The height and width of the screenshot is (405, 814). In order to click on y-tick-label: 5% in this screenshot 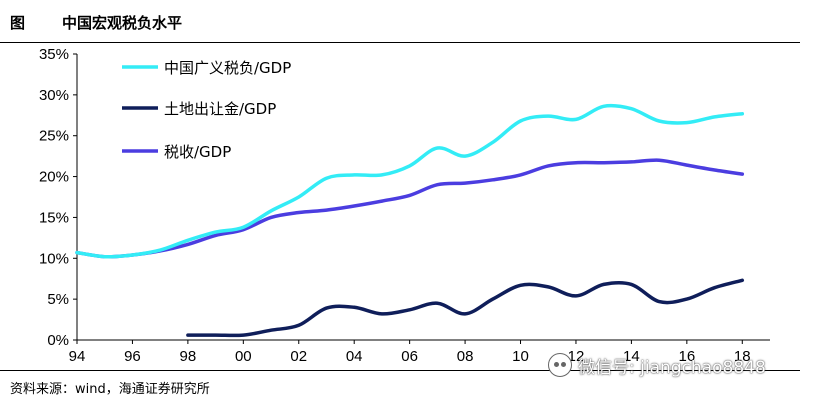, I will do `click(58, 299)`.